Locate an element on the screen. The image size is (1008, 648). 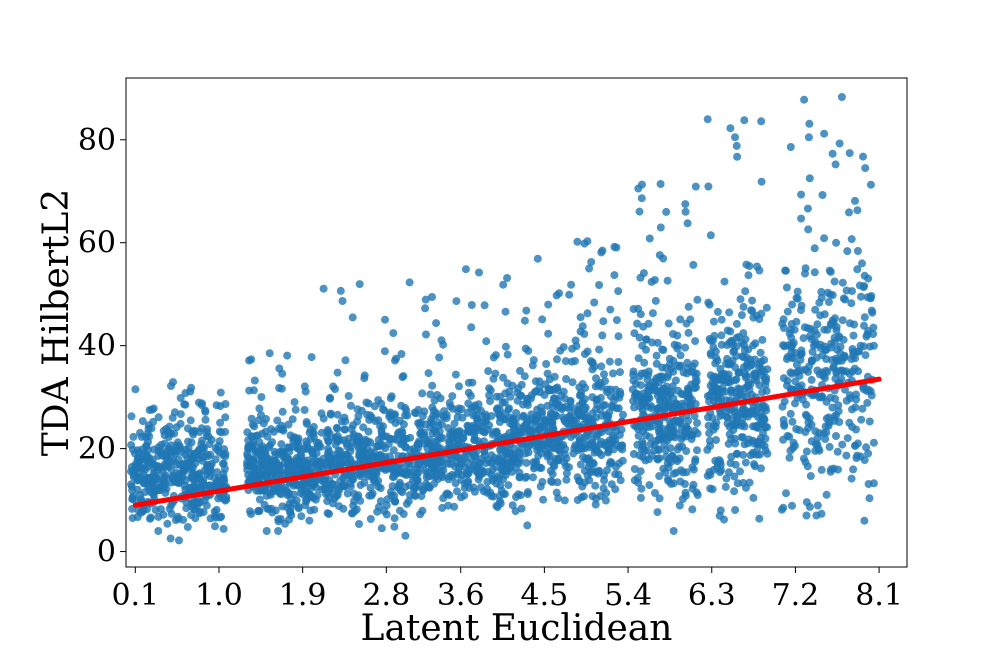
x-tick-label: 3.6 is located at coordinates (461, 595).